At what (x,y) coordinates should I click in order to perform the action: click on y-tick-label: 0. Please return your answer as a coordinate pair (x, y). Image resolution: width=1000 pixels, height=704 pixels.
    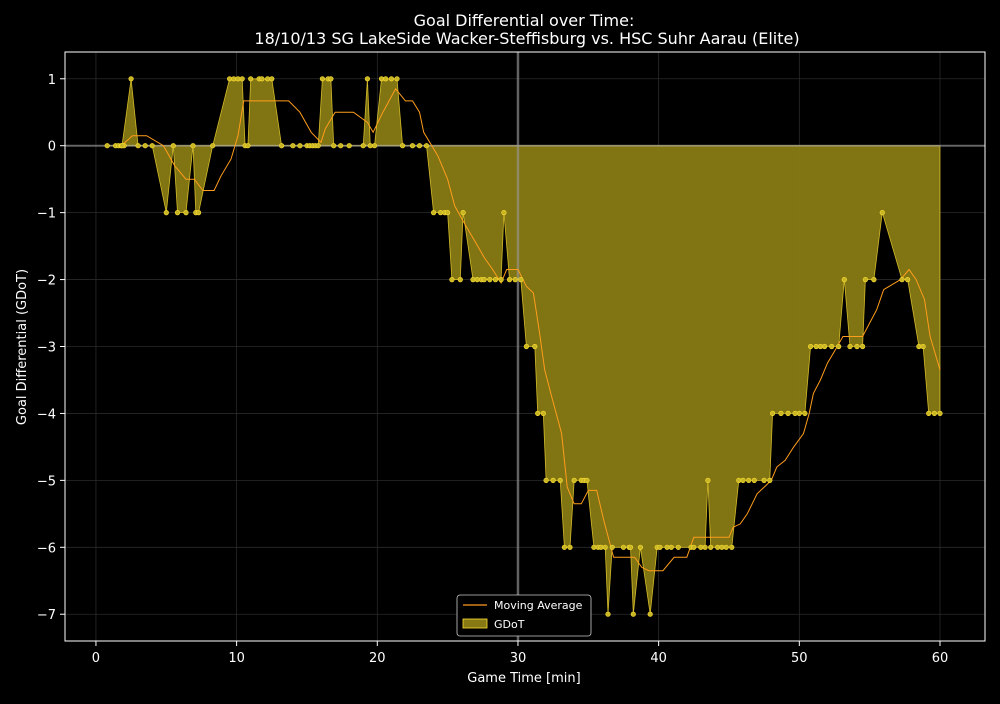
    Looking at the image, I should click on (52, 147).